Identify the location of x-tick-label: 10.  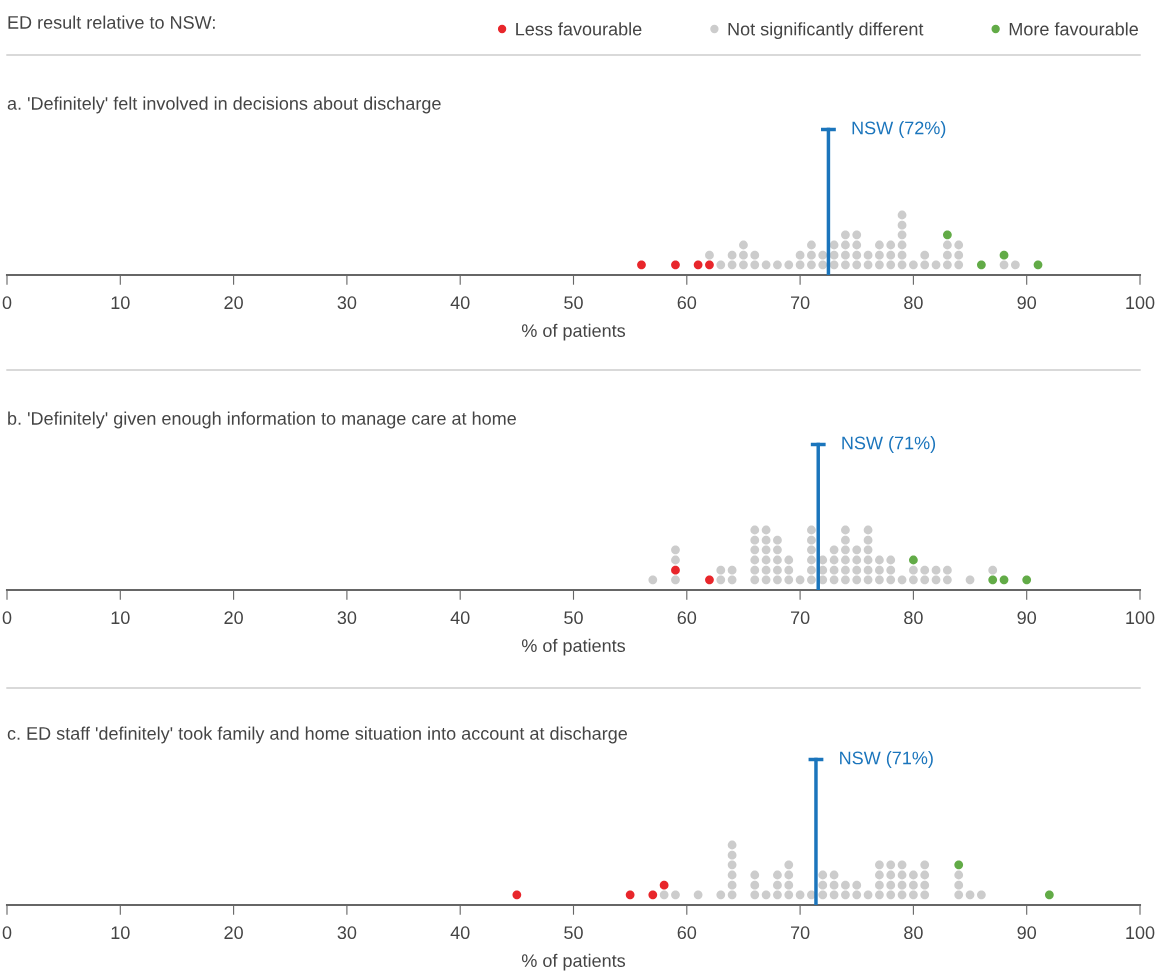
(120, 303).